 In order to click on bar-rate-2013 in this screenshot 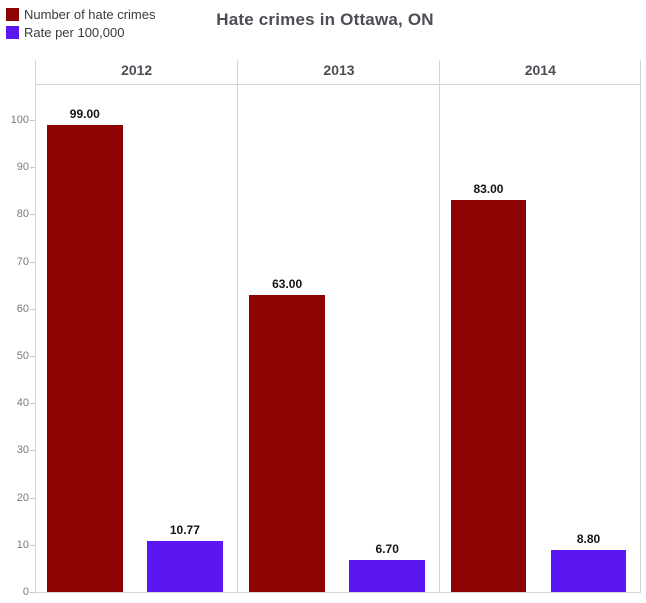, I will do `click(387, 576)`.